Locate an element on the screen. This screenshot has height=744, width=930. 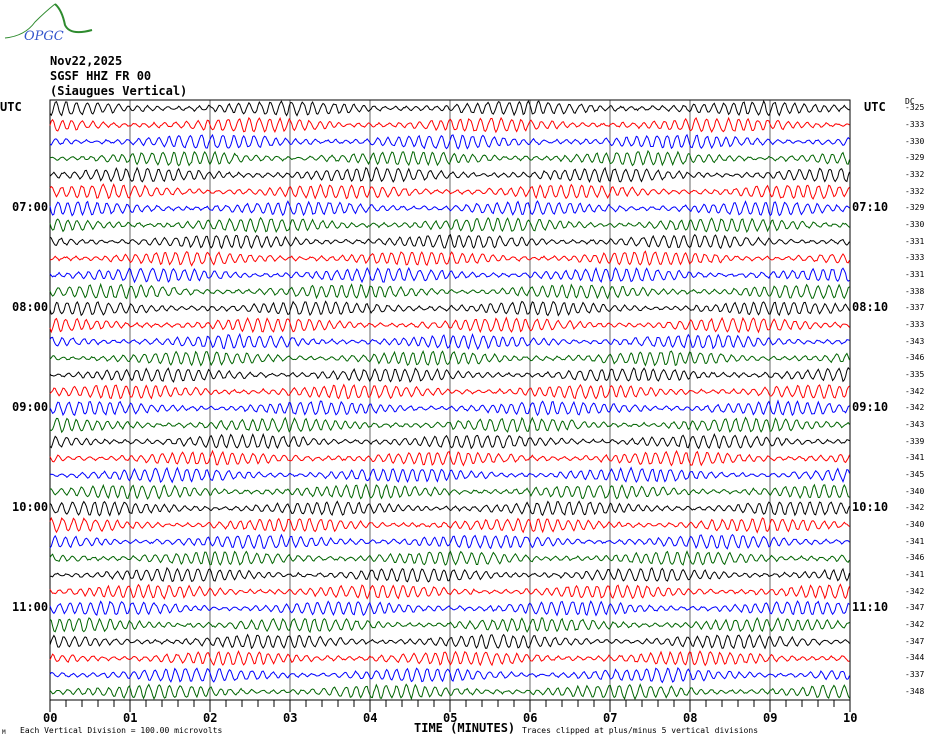
opgc-logo: OPGC is located at coordinates (48, 23).